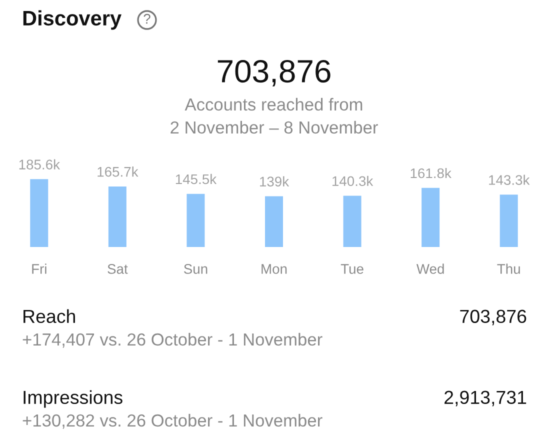 Image resolution: width=548 pixels, height=444 pixels. Describe the element at coordinates (509, 179) in the screenshot. I see `data-label: 143.3k` at that location.